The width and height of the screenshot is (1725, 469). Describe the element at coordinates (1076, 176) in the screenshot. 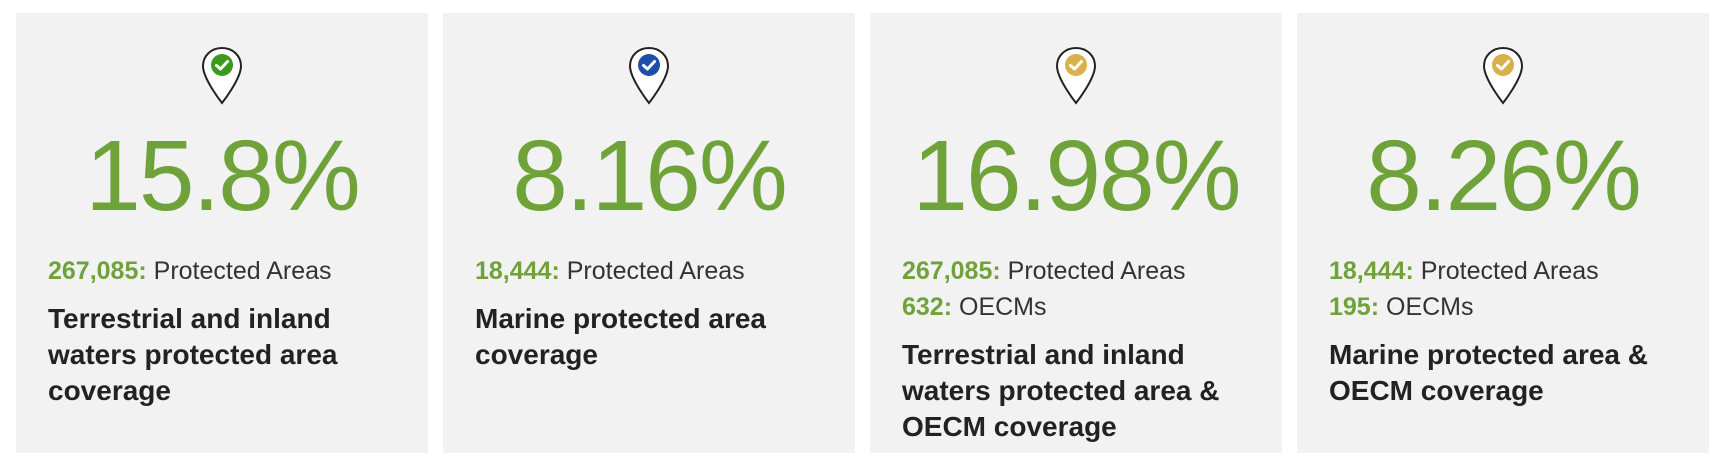

I see `coverage-percentage: 16.98%` at that location.